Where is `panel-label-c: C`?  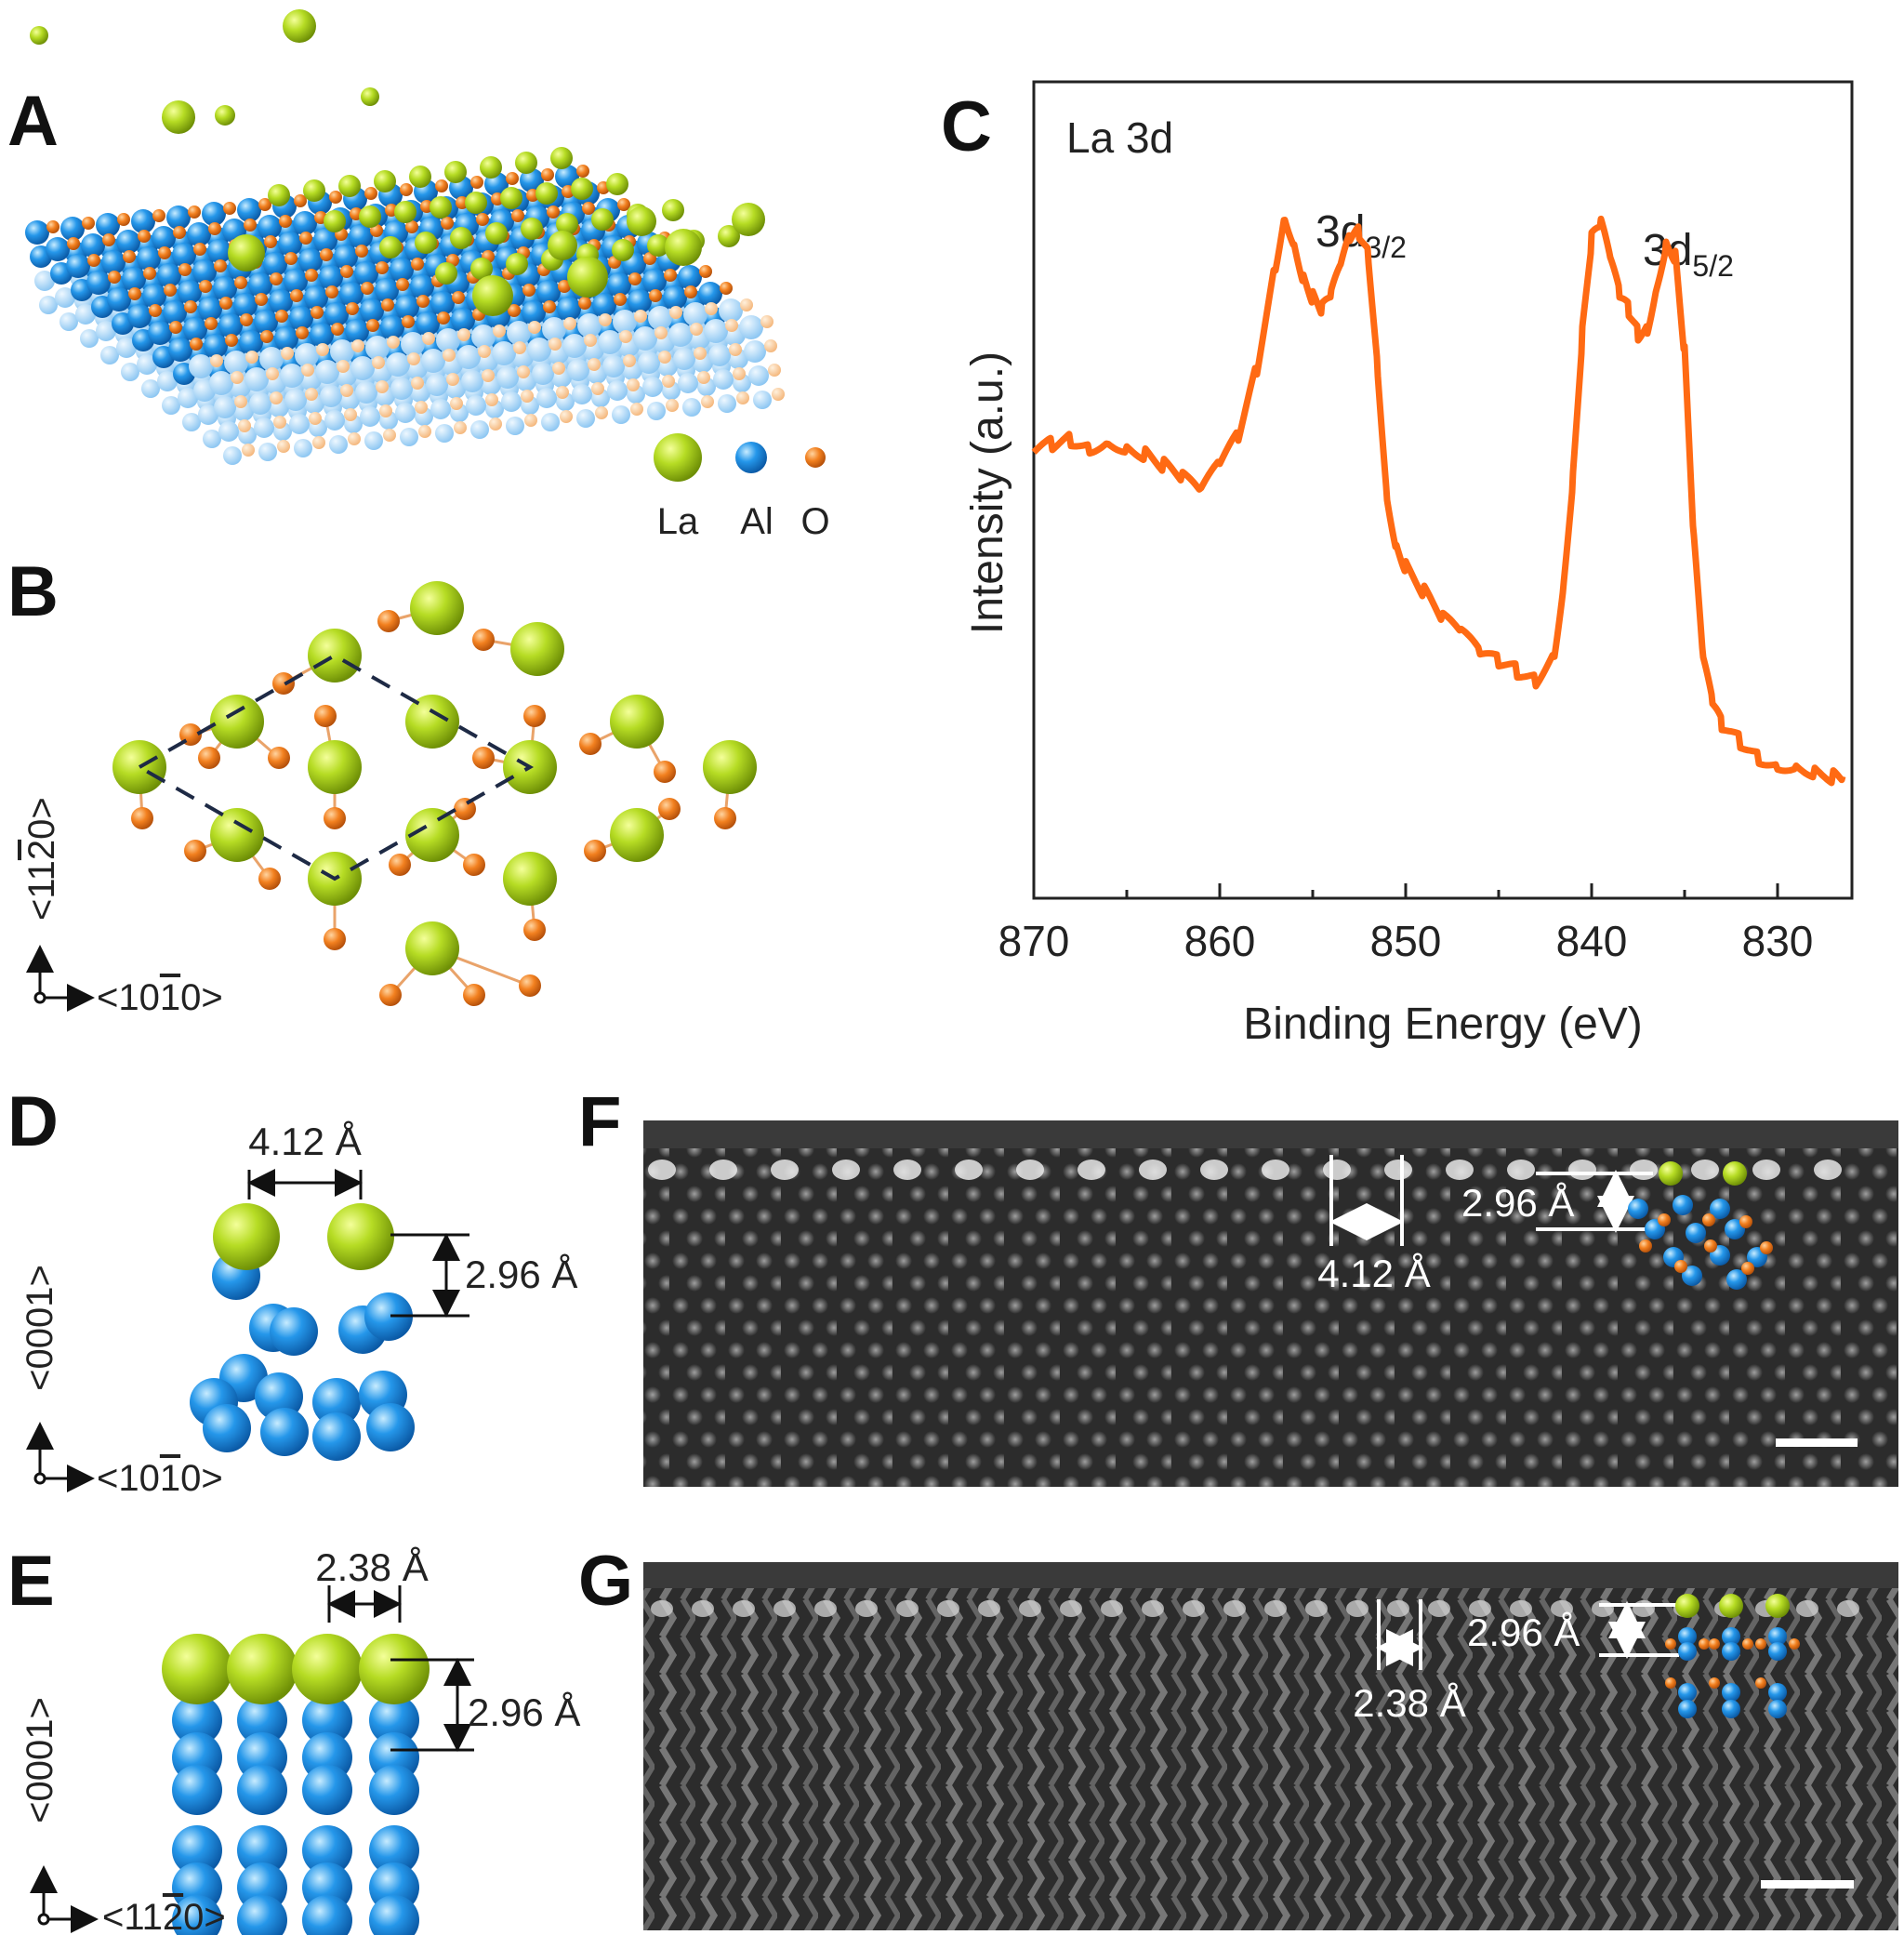 panel-label-c: C is located at coordinates (966, 126).